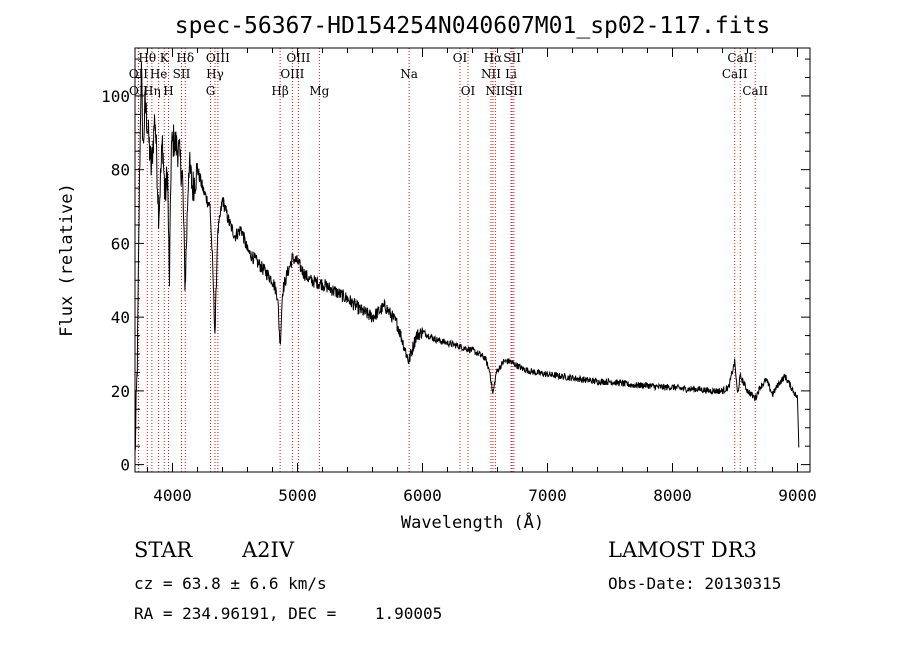 The width and height of the screenshot is (900, 649). I want to click on x-tick-label: 9000, so click(797, 495).